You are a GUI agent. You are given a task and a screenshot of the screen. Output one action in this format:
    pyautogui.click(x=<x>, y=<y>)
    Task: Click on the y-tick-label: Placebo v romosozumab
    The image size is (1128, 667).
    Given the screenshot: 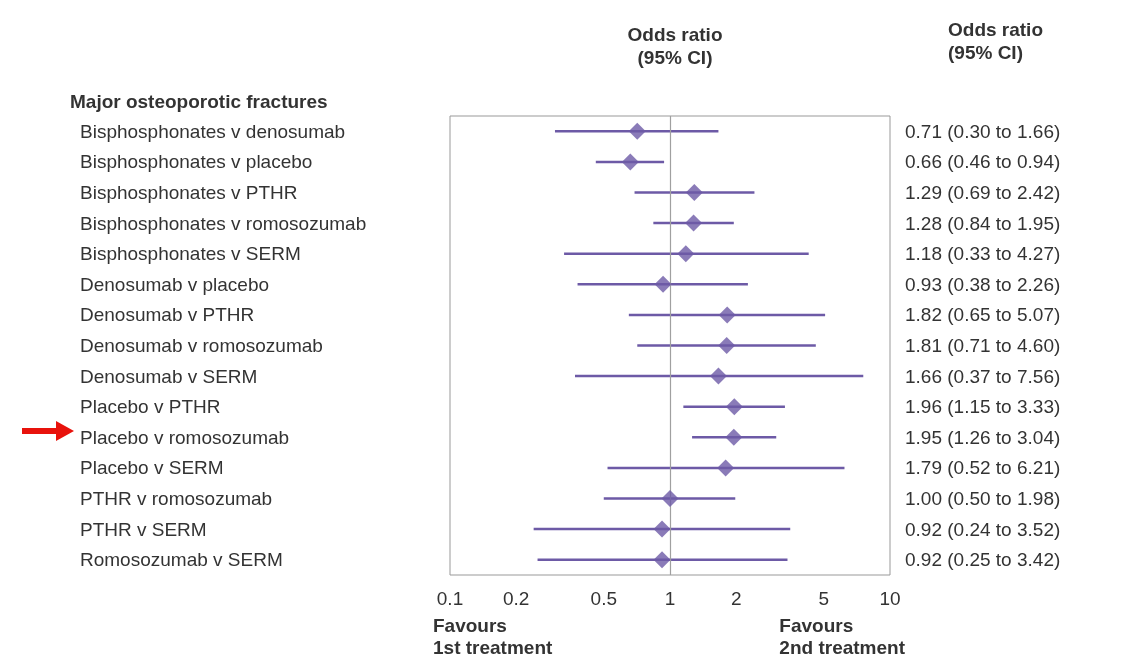 What is the action you would take?
    pyautogui.click(x=185, y=437)
    